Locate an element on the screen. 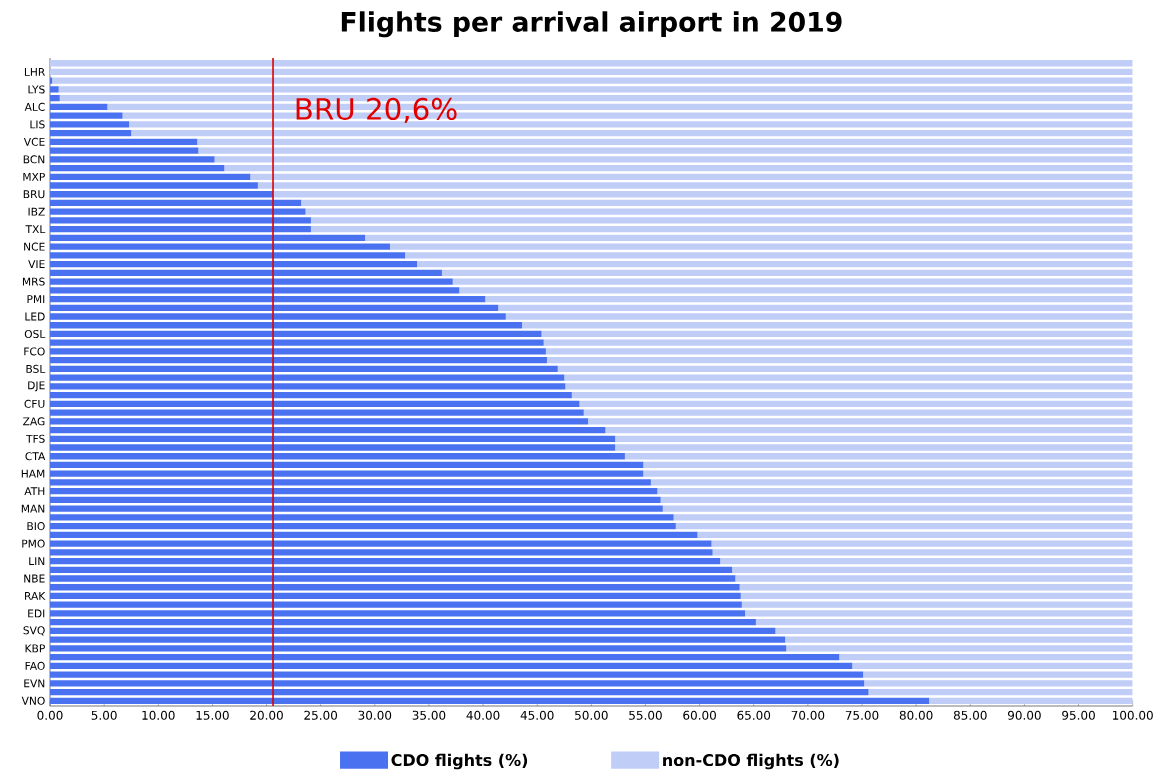 This screenshot has height=778, width=1167. x-tick-label: 80.00 is located at coordinates (916, 715).